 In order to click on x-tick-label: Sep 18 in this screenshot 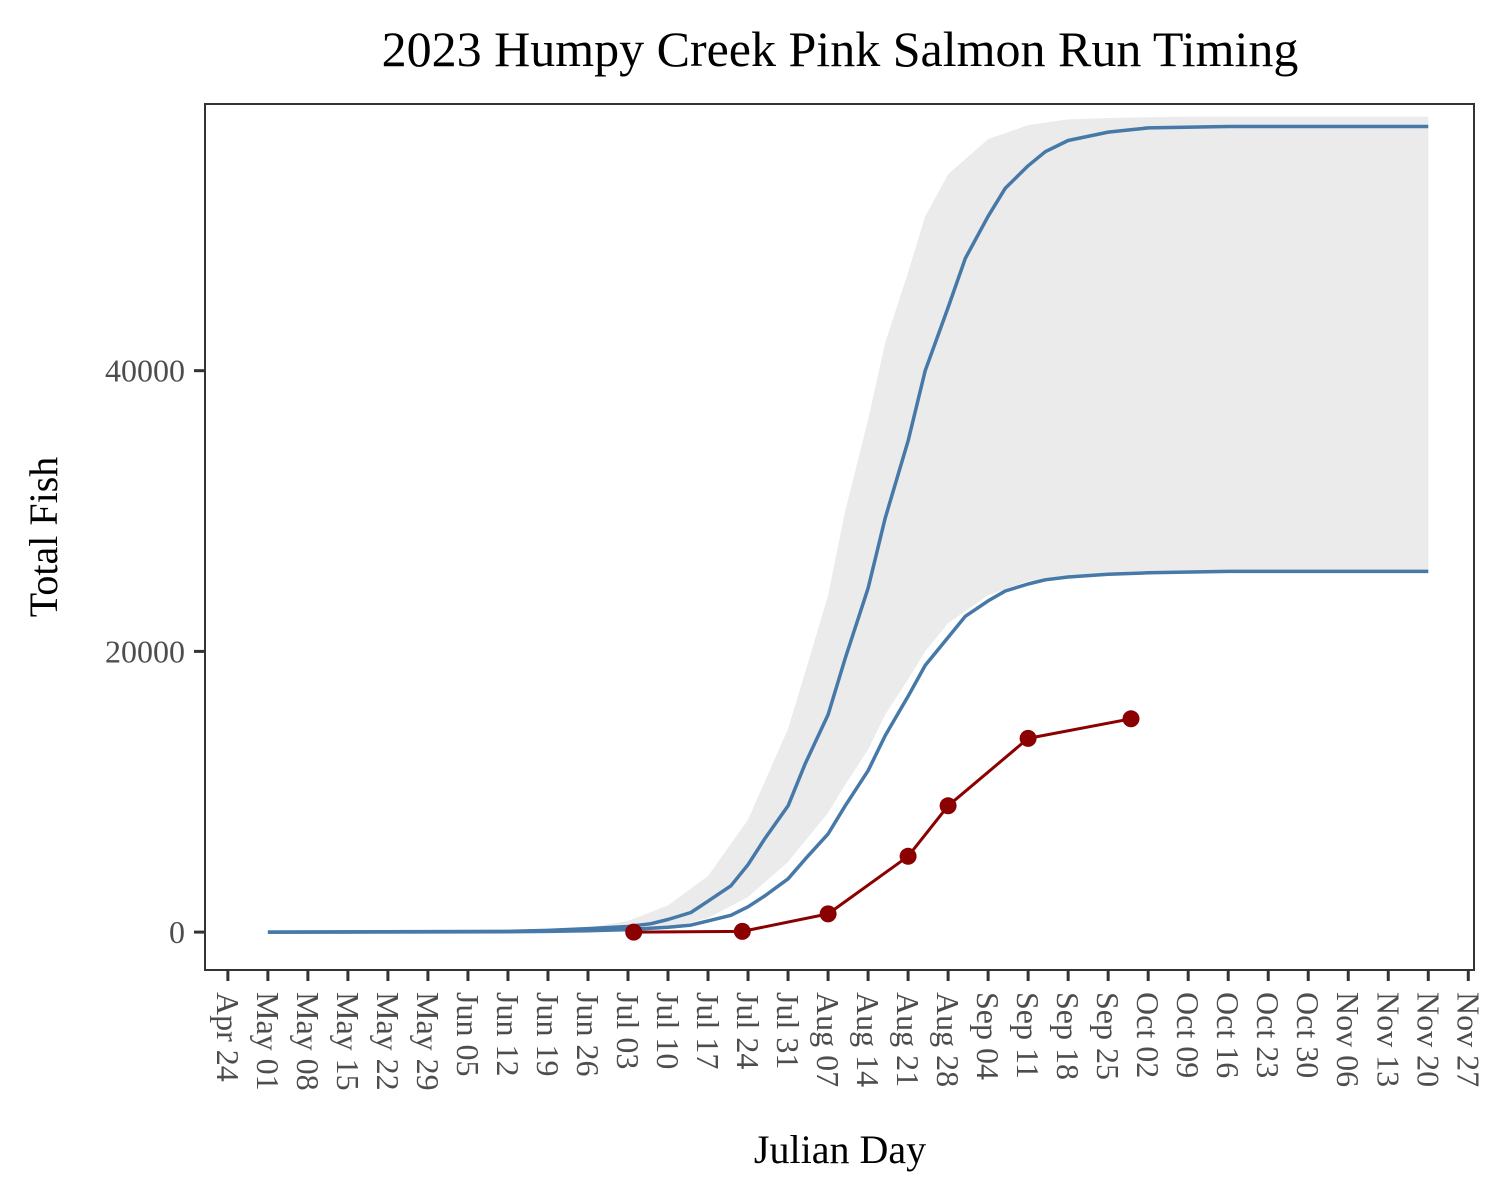, I will do `click(1068, 1036)`.